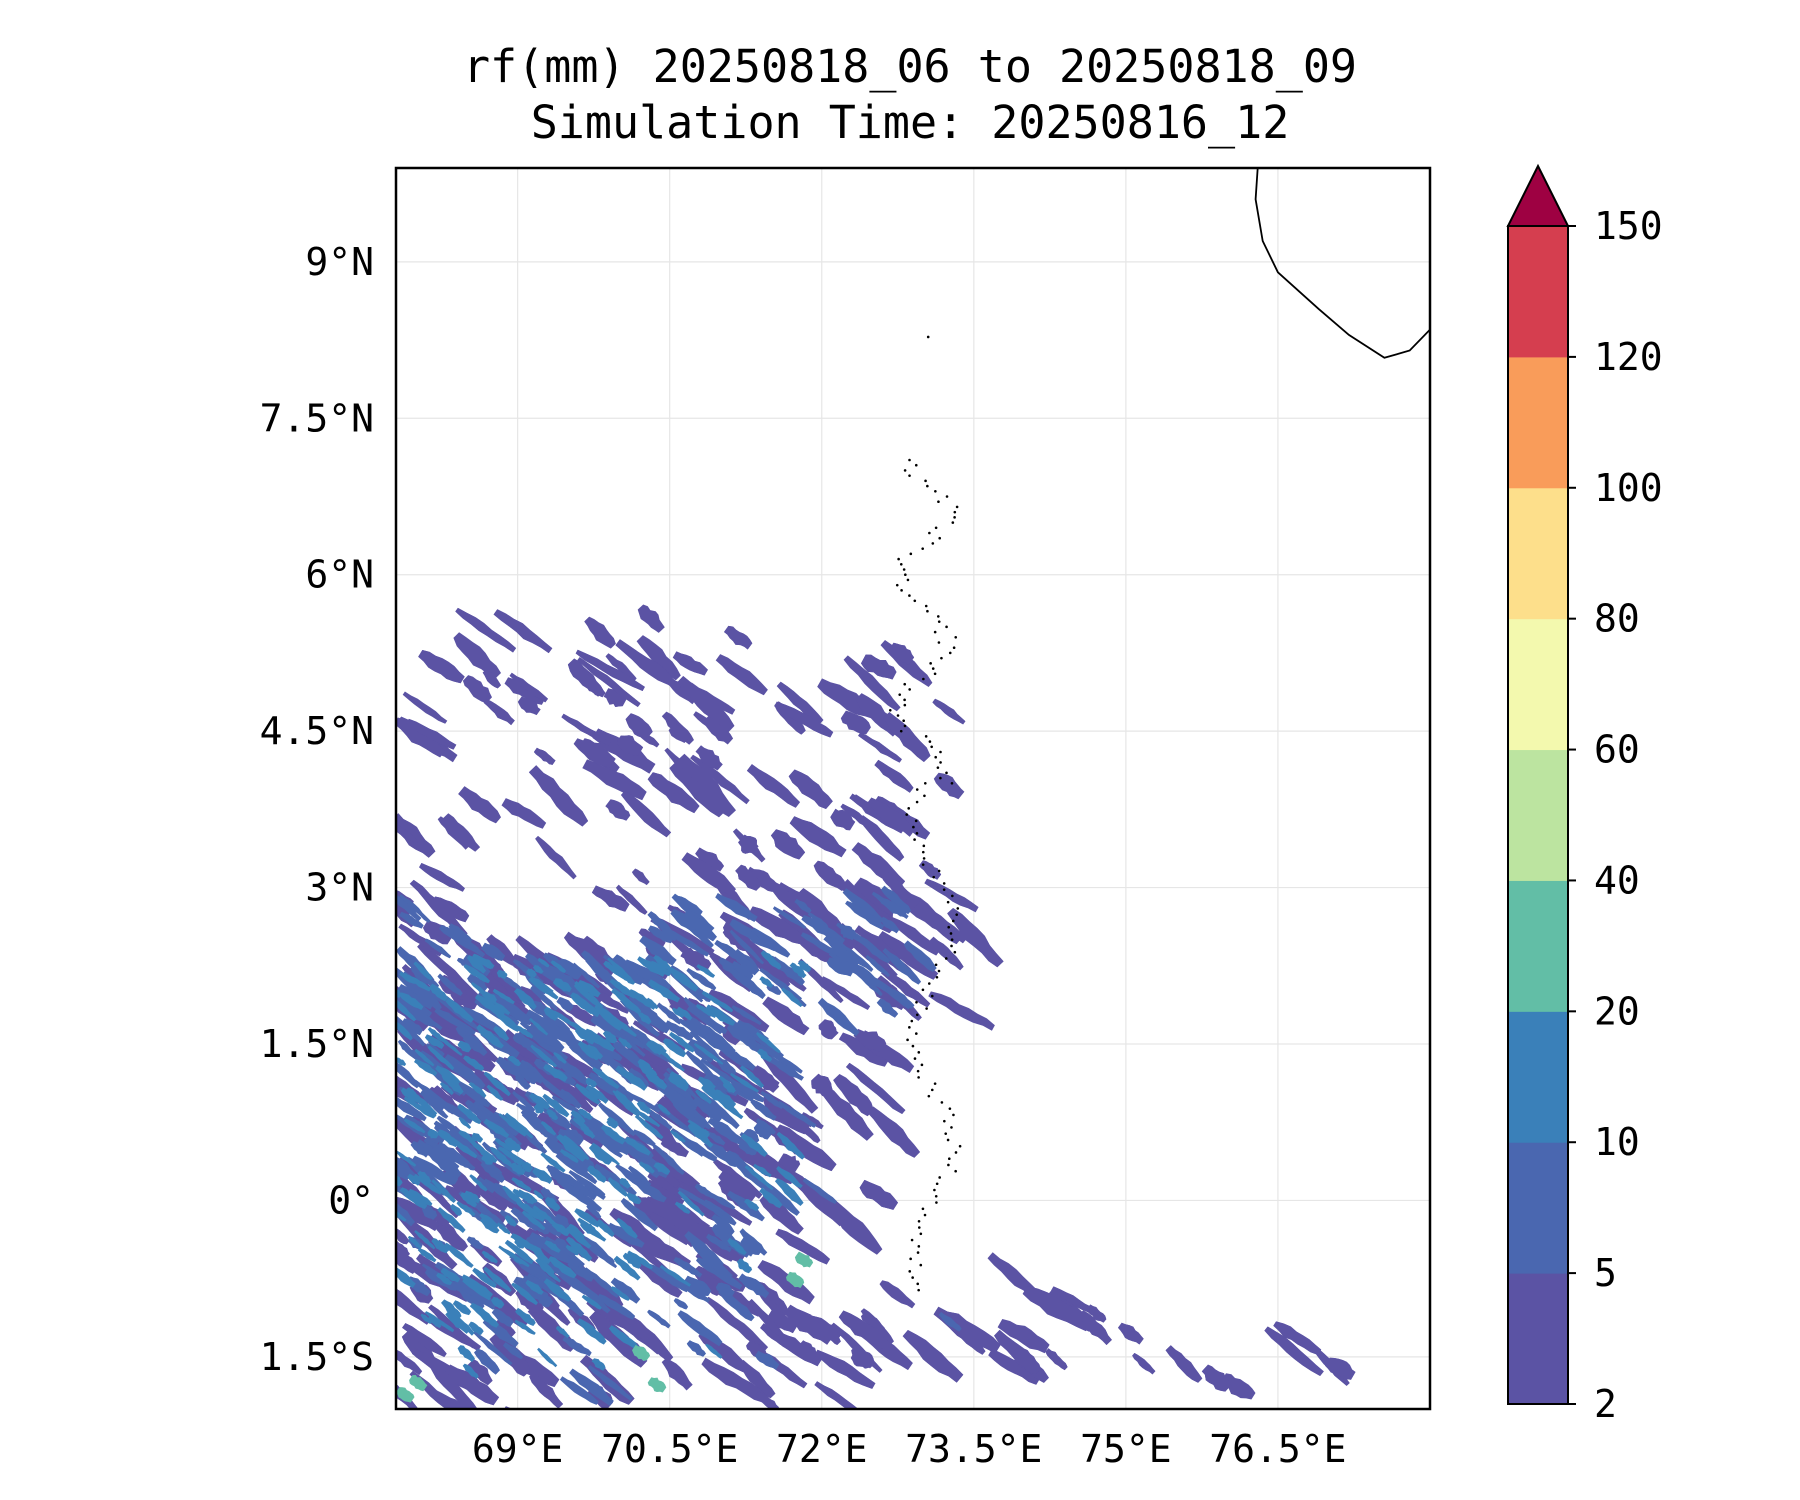 Image resolution: width=1800 pixels, height=1500 pixels. Describe the element at coordinates (339, 262) in the screenshot. I see `lat-tick-label: 9°N` at that location.